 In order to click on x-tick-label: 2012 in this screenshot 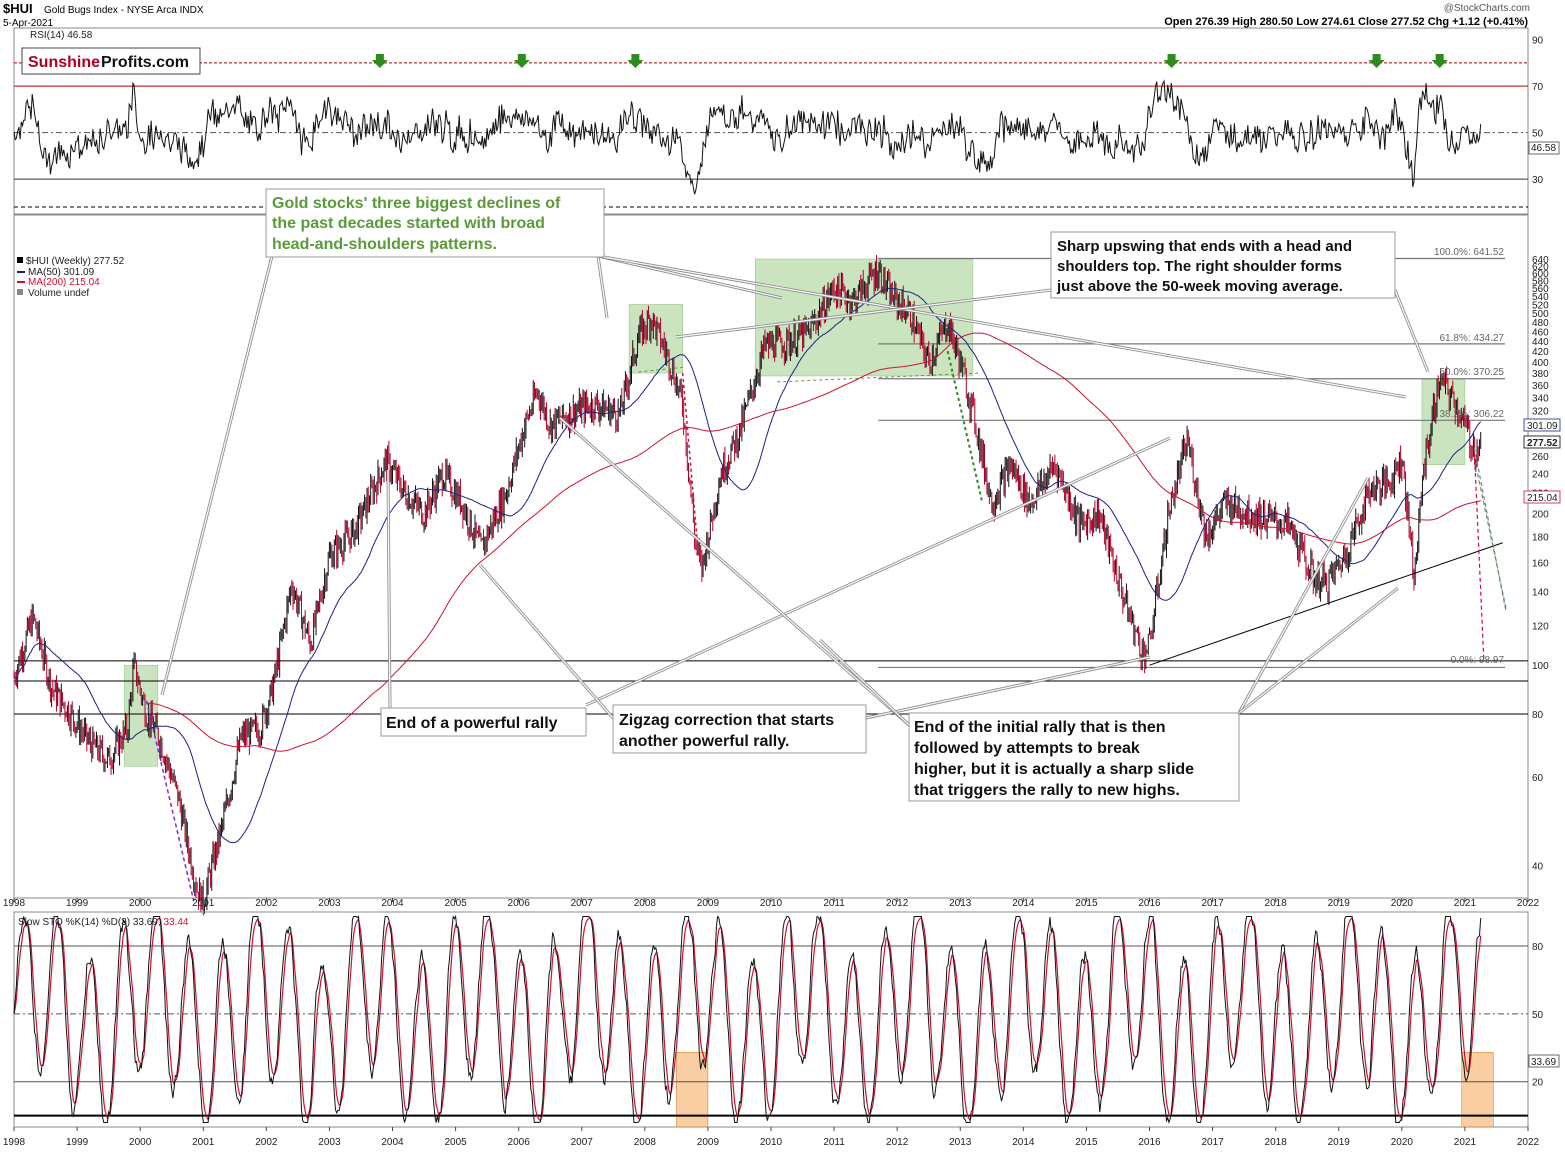, I will do `click(897, 903)`.